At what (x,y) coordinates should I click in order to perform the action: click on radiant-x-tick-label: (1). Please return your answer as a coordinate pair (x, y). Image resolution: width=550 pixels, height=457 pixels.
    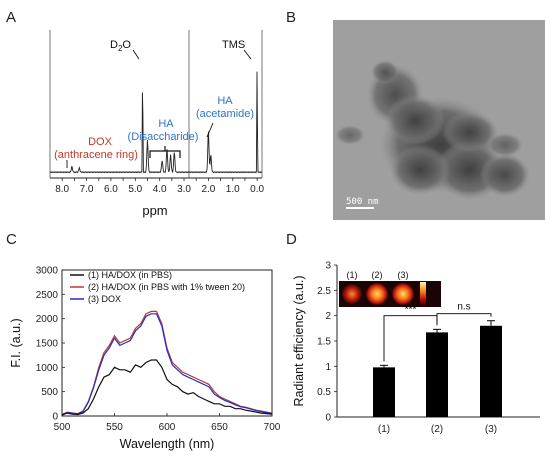
    Looking at the image, I should click on (384, 429).